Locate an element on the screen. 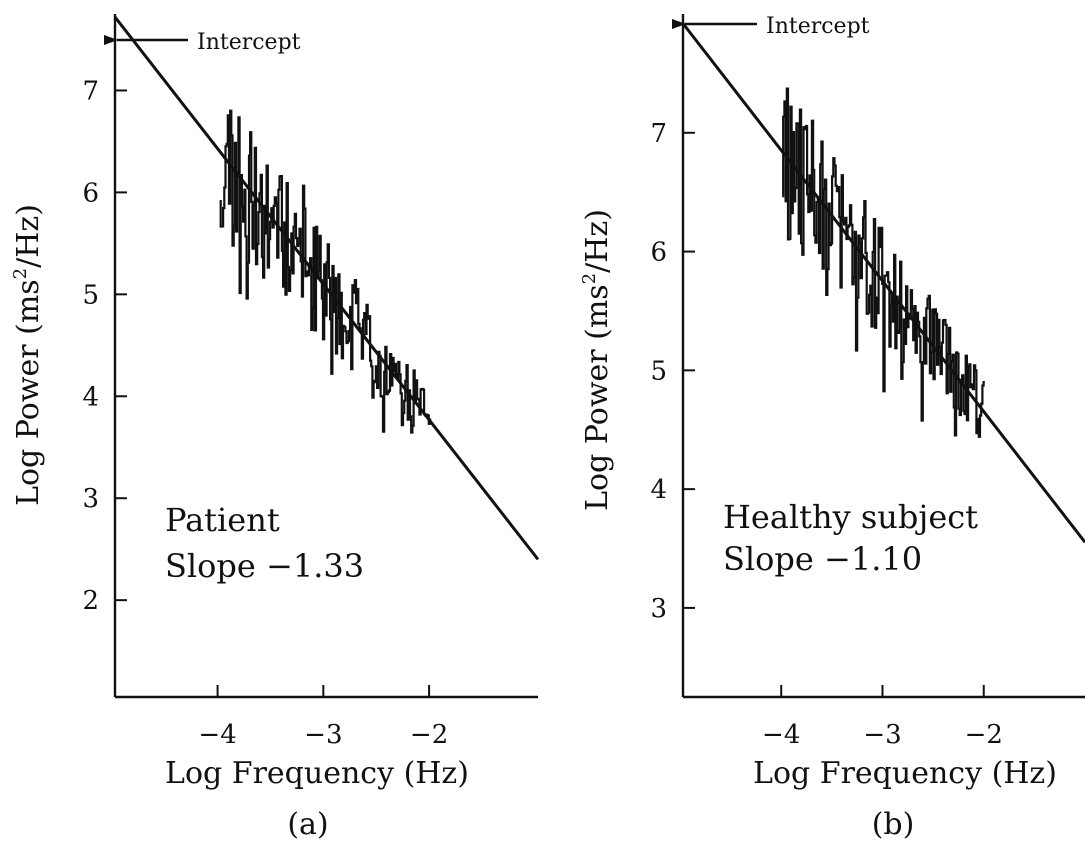 The image size is (1085, 844). panel-a-spectrum is located at coordinates (325, 271).